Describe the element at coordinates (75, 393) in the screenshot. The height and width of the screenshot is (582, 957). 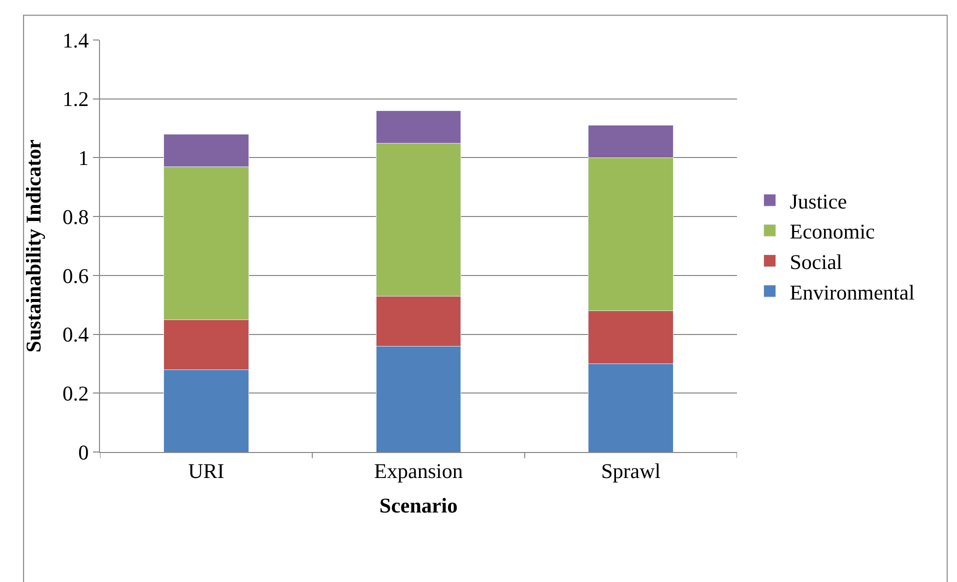
I see `y-tick-label: 0.2` at that location.